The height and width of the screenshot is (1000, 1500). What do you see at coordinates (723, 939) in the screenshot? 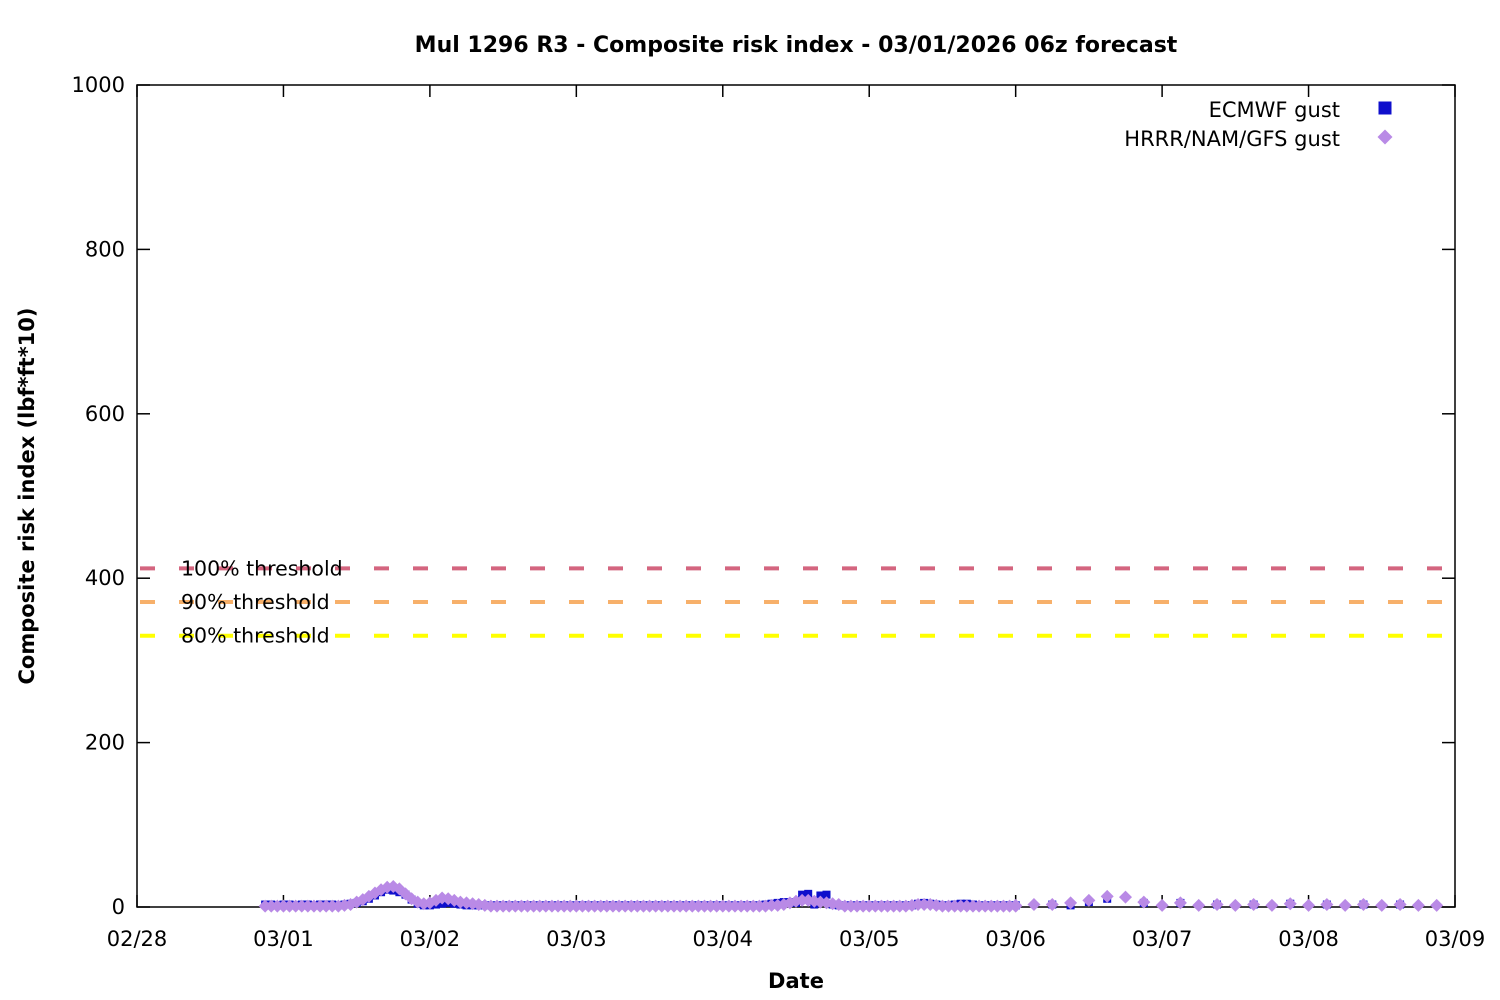
I see `x-tick-label: 03/04` at bounding box center [723, 939].